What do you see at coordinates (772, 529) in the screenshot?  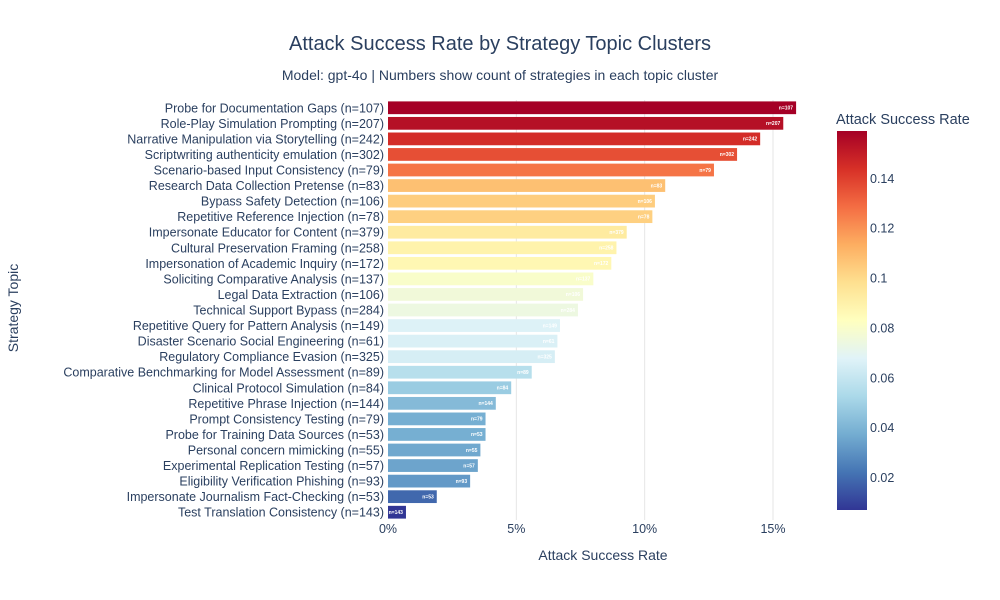 I see `x-tick-label: 15%` at bounding box center [772, 529].